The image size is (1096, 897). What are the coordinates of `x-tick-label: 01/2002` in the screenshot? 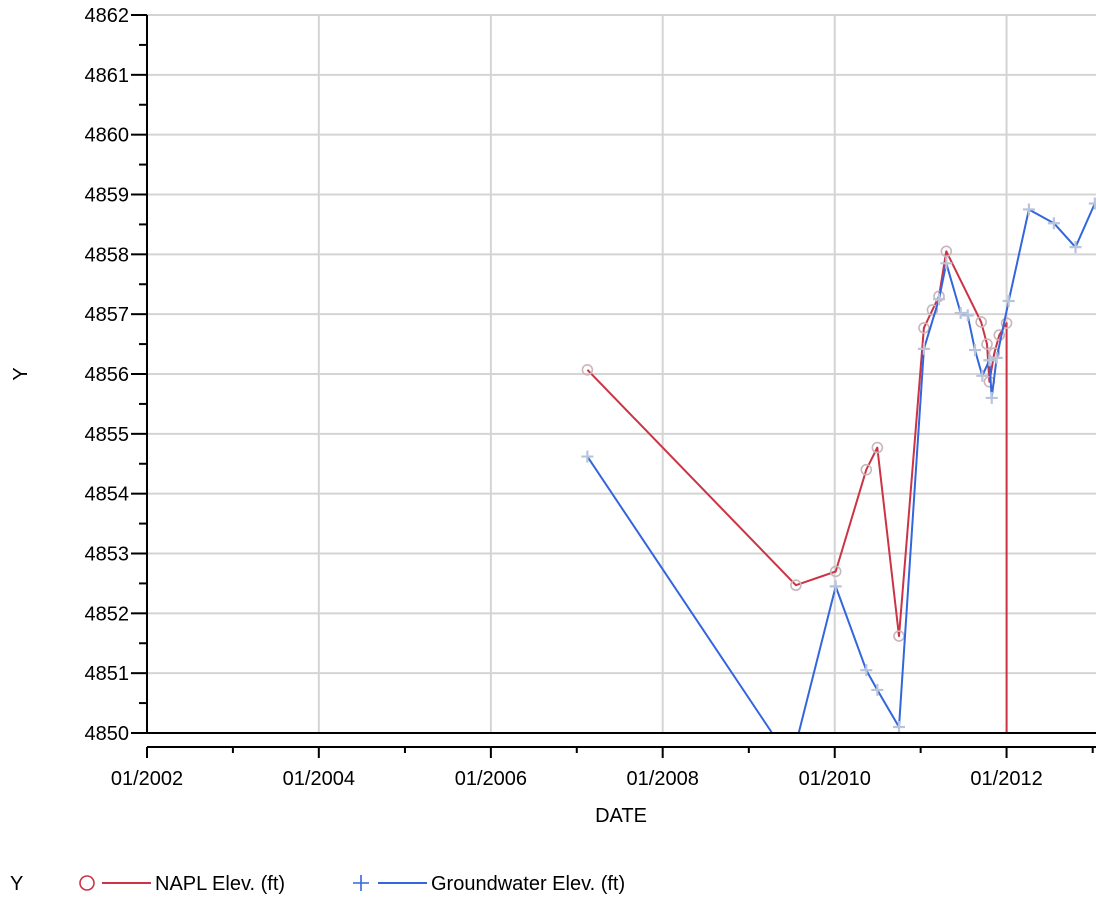 It's located at (147, 779).